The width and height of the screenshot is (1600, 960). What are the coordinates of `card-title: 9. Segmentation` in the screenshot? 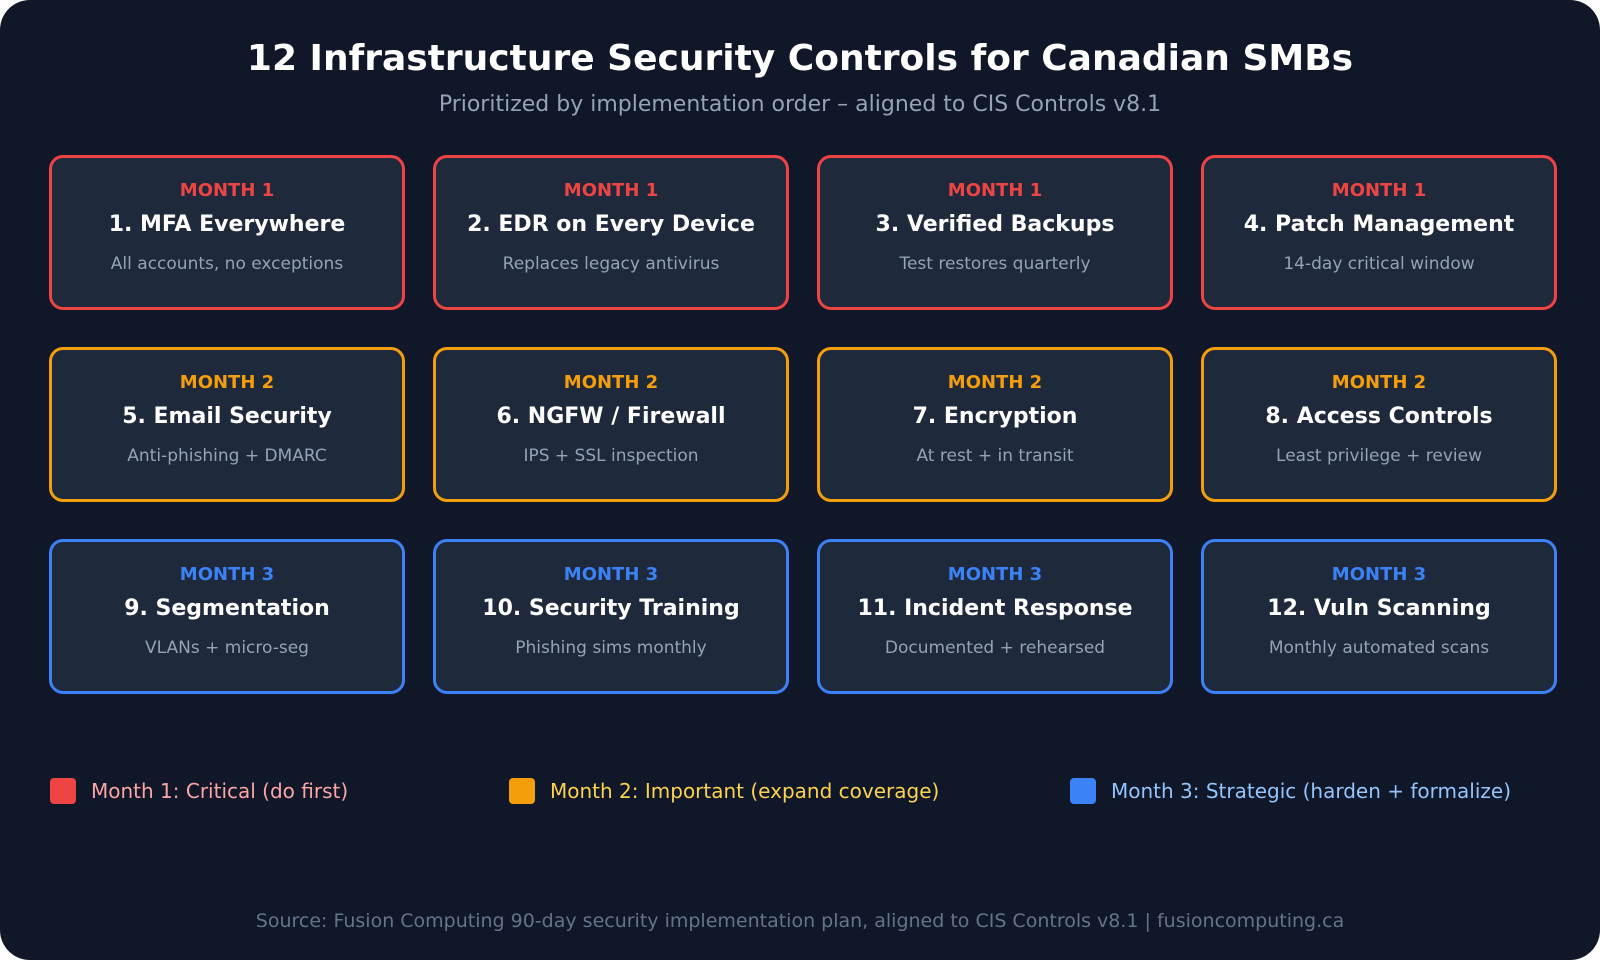 It's located at (227, 608).